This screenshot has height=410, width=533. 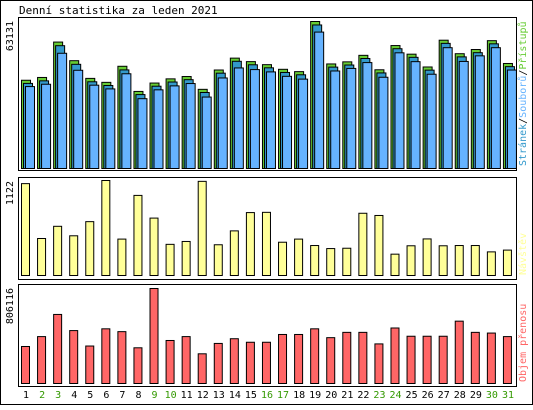 I want to click on top-bar-stránek-day-3, so click(x=62, y=110).